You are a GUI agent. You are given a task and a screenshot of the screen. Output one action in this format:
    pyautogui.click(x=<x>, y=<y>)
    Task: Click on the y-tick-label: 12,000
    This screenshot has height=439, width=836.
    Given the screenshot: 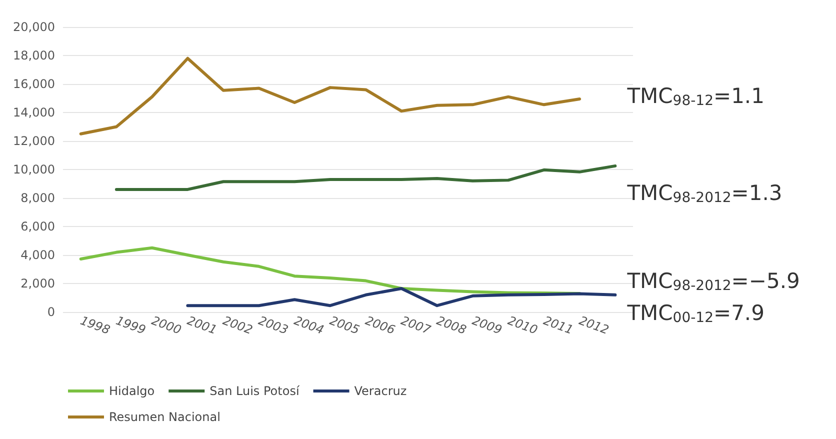 What is the action you would take?
    pyautogui.click(x=34, y=141)
    